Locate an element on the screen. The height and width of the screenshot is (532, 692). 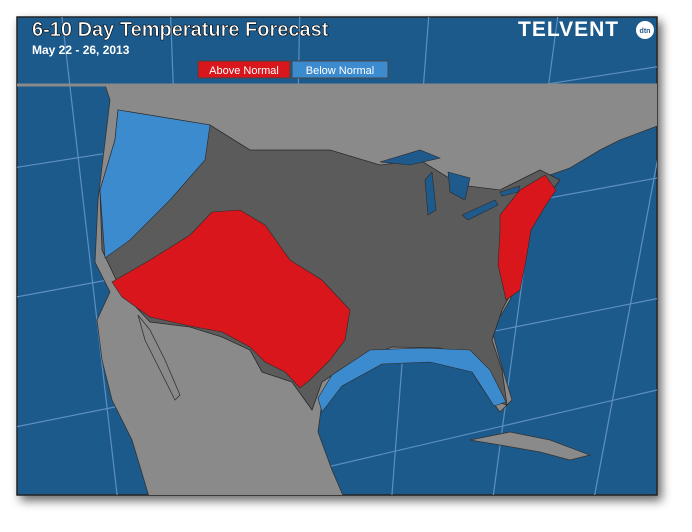
region-above-normal-southwest is located at coordinates (231, 299).